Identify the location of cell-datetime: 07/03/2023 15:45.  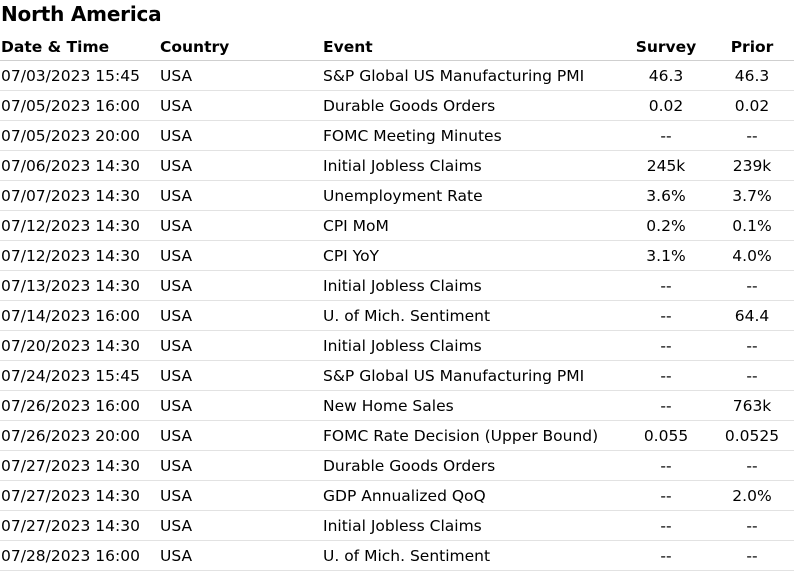
(79, 75).